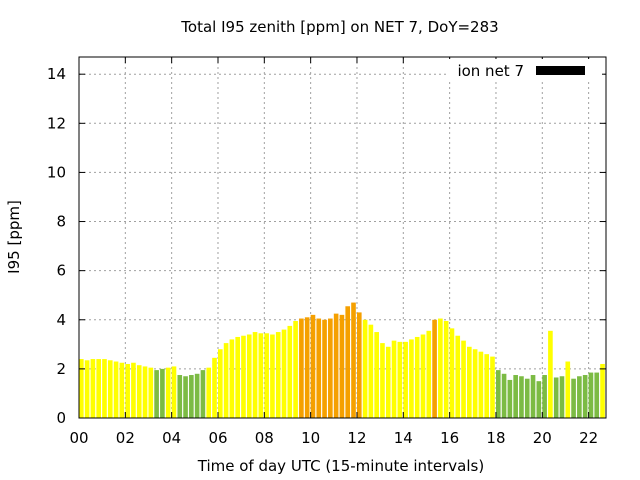  I want to click on y-tick-label: 6, so click(61, 271).